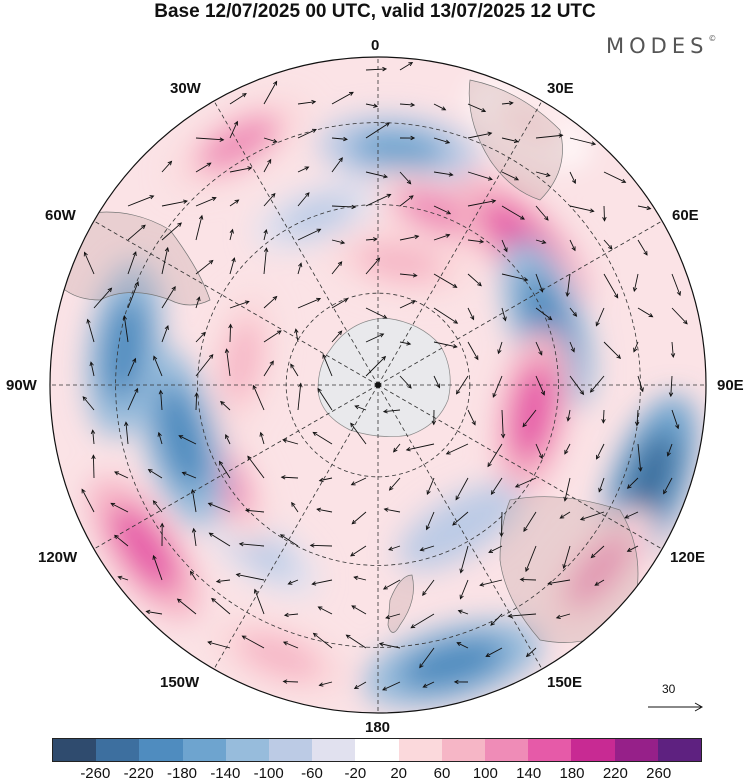  Describe the element at coordinates (182, 773) in the screenshot. I see `colorbar-tick-label: -180` at that location.